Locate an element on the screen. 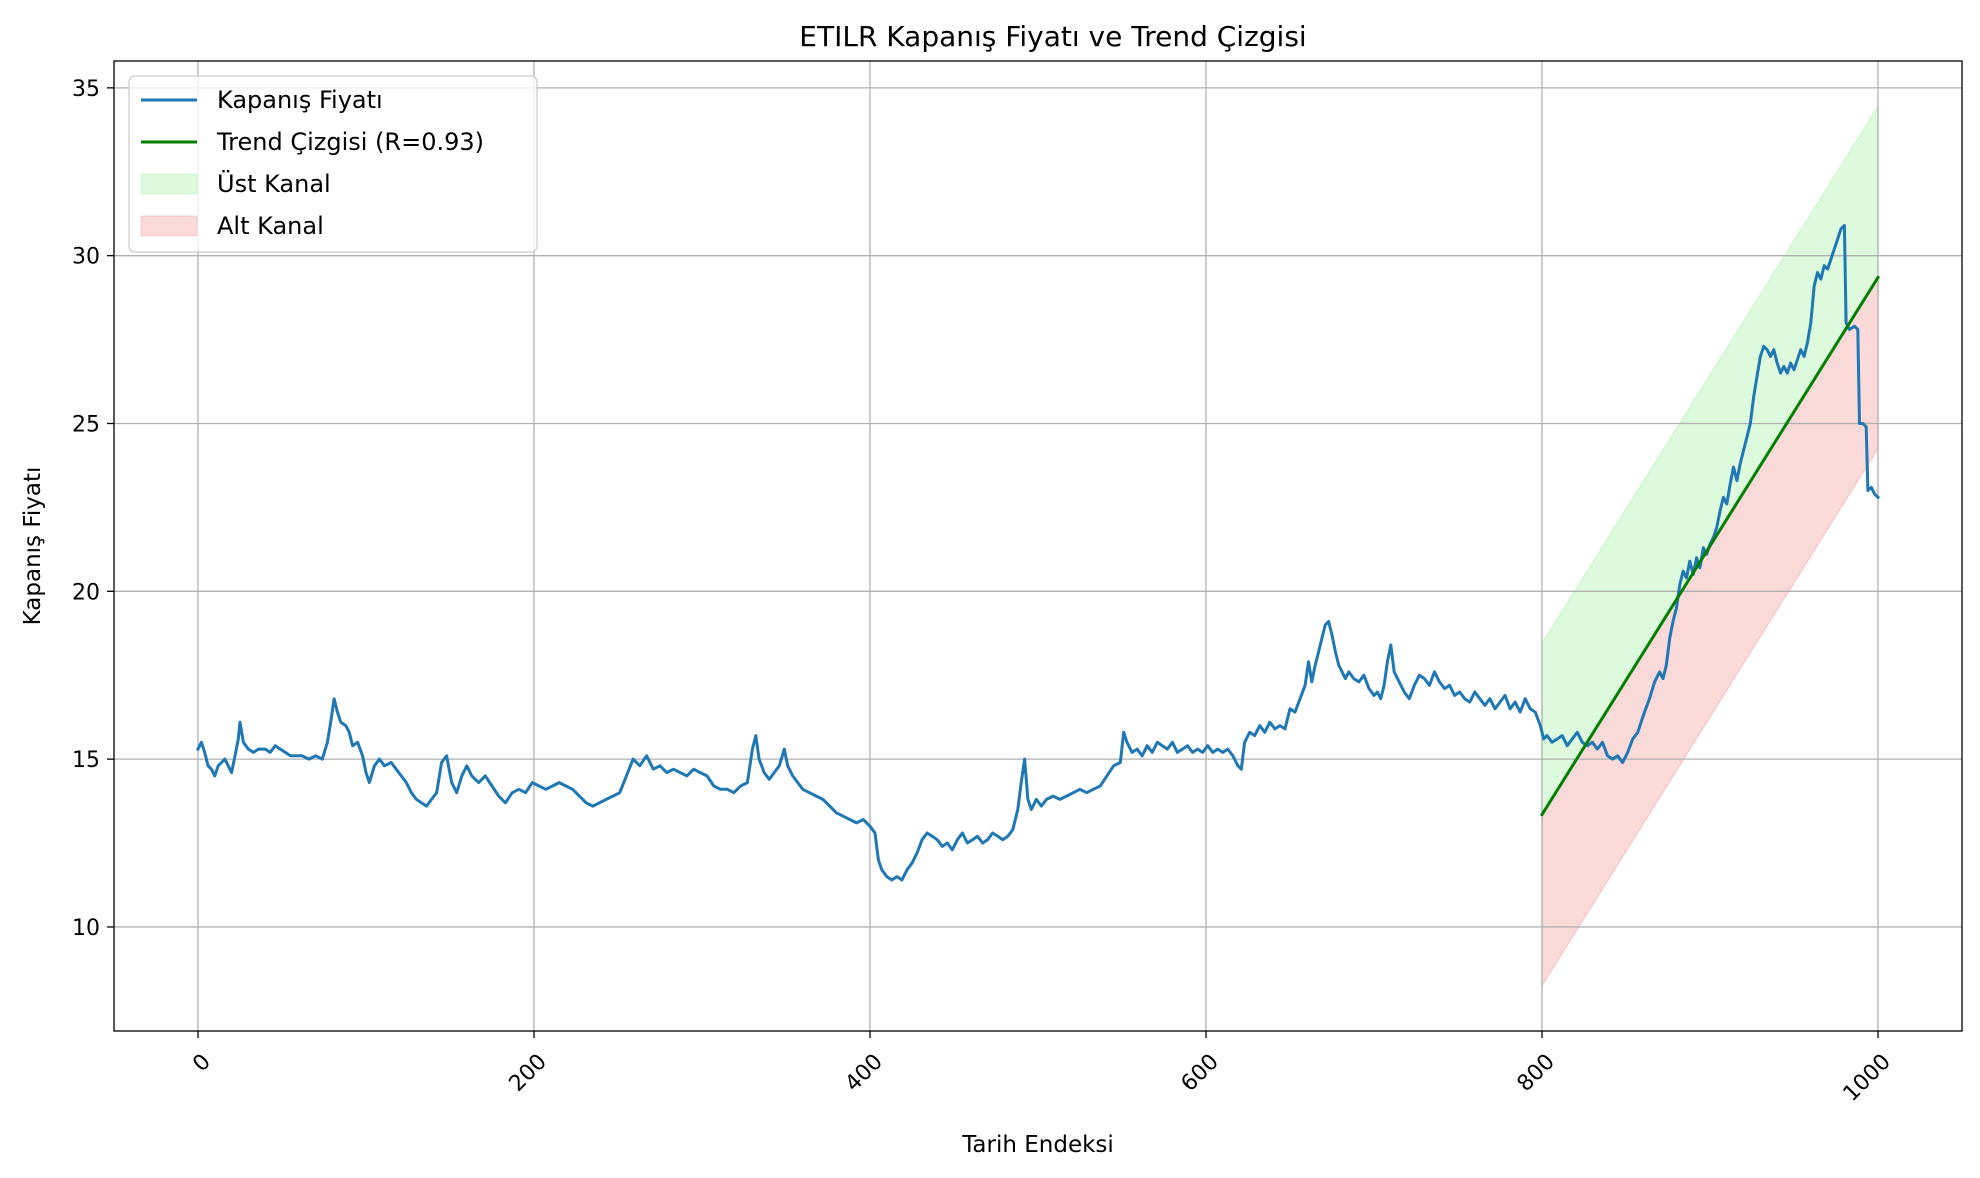 This screenshot has height=1178, width=1980. legend-label: Alt Kanal is located at coordinates (270, 226).